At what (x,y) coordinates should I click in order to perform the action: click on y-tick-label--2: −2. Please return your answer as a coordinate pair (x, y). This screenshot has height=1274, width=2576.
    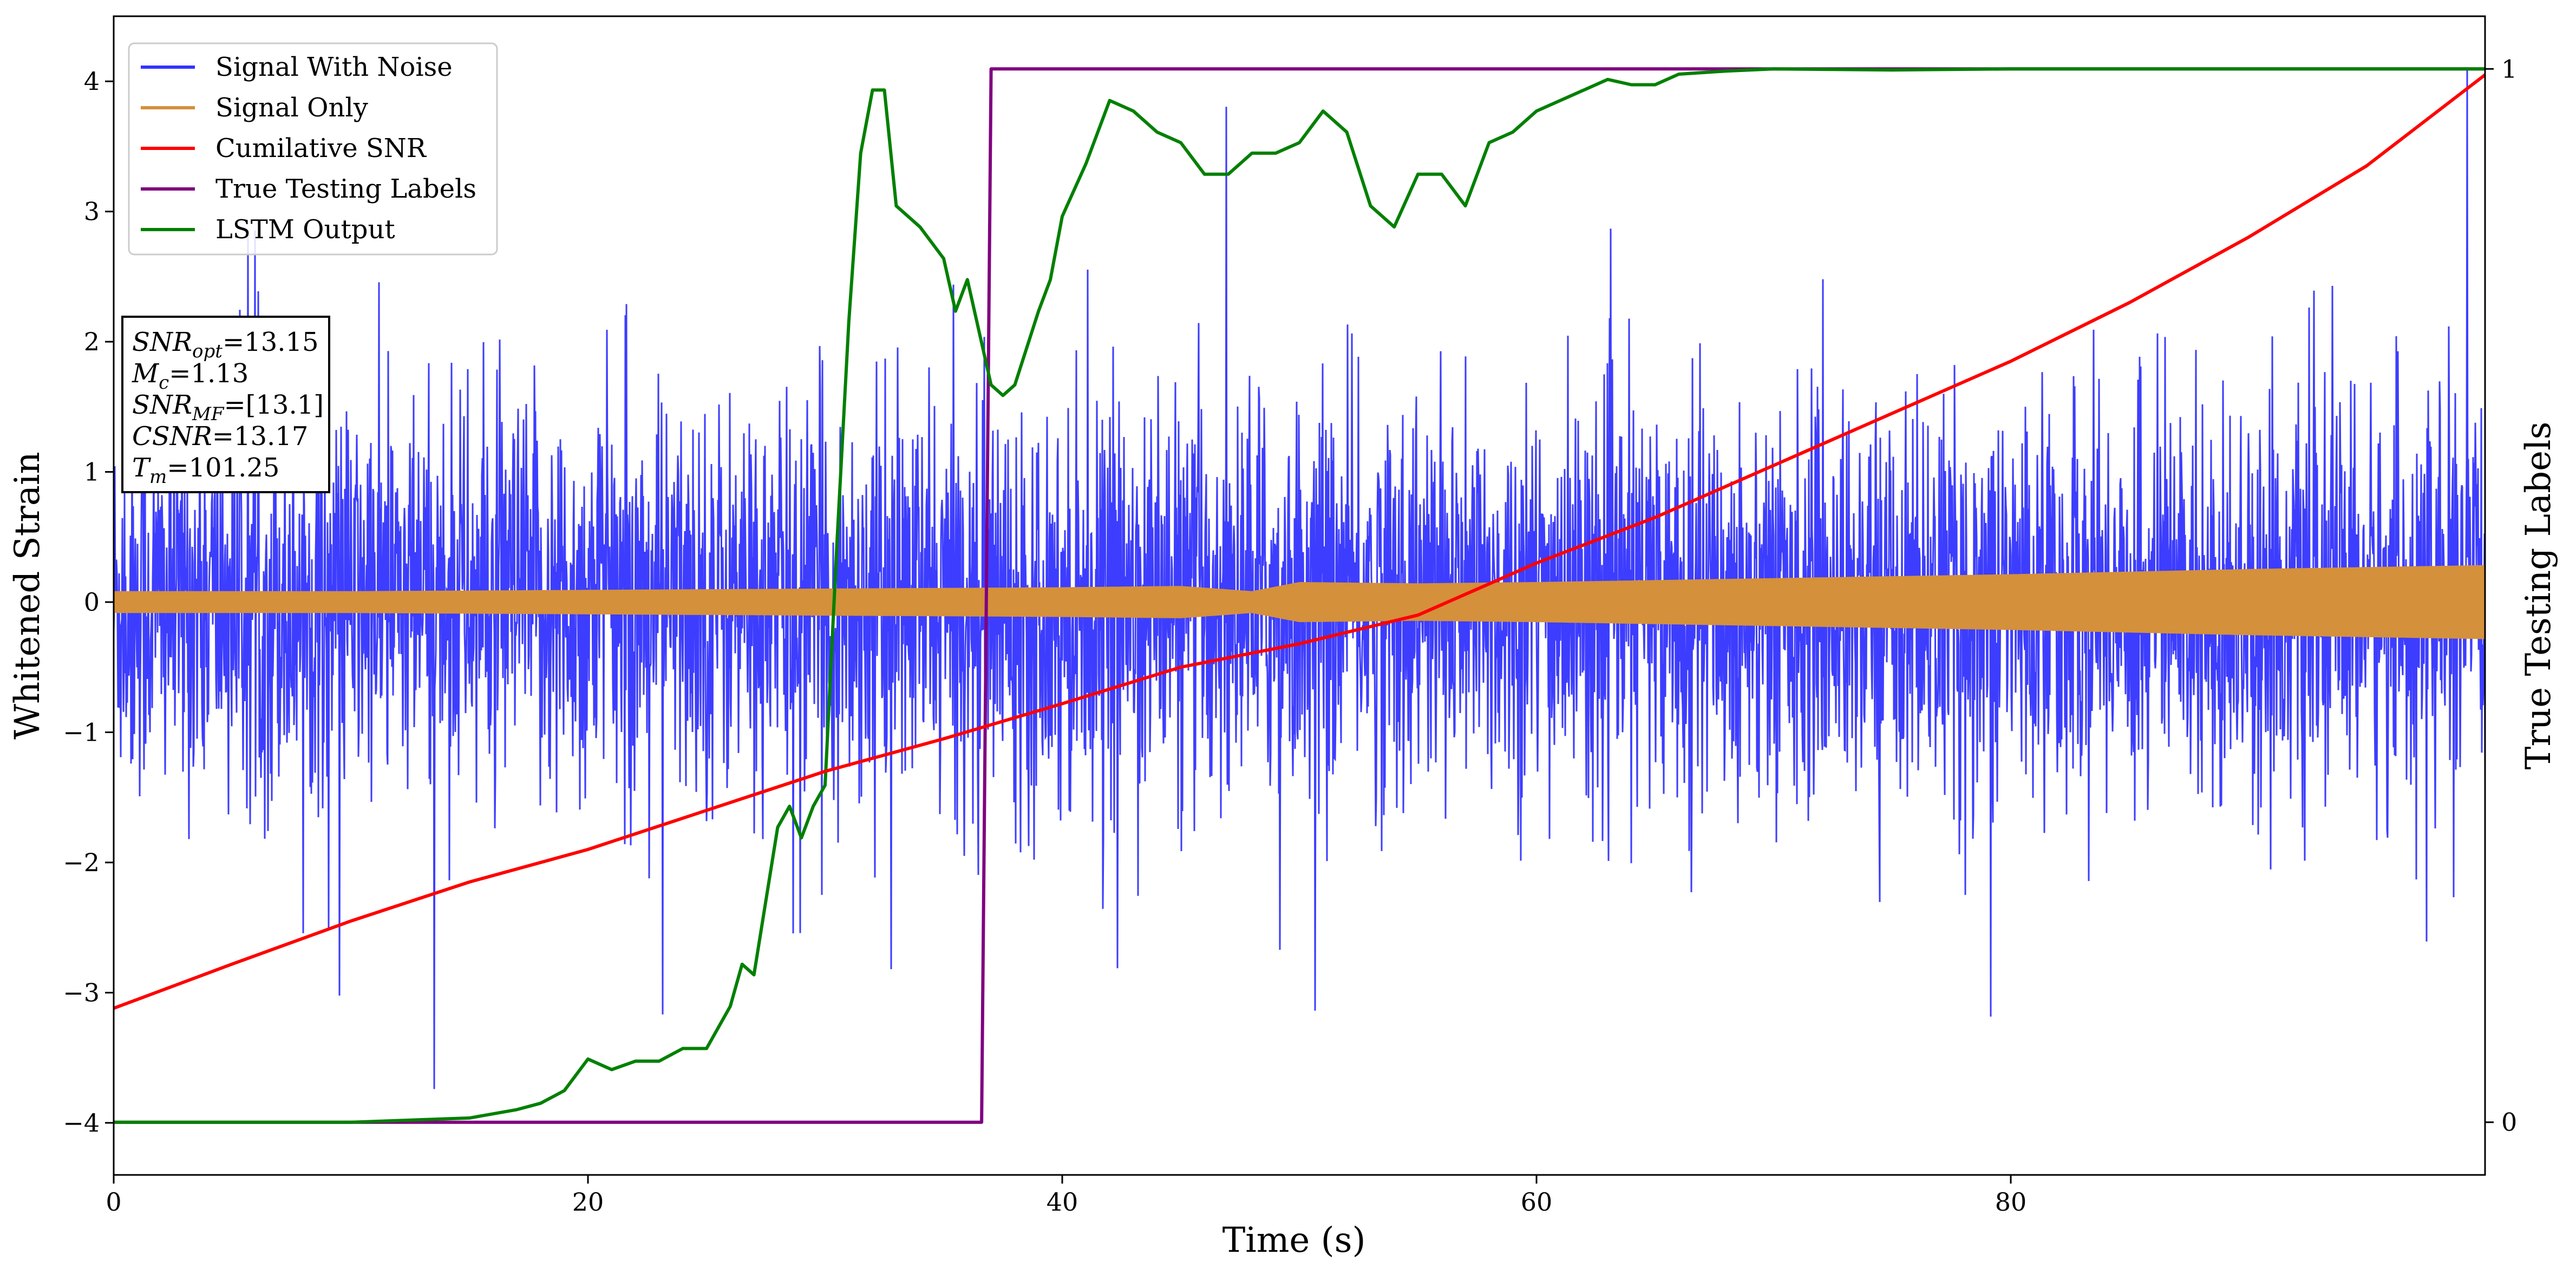
    Looking at the image, I should click on (82, 862).